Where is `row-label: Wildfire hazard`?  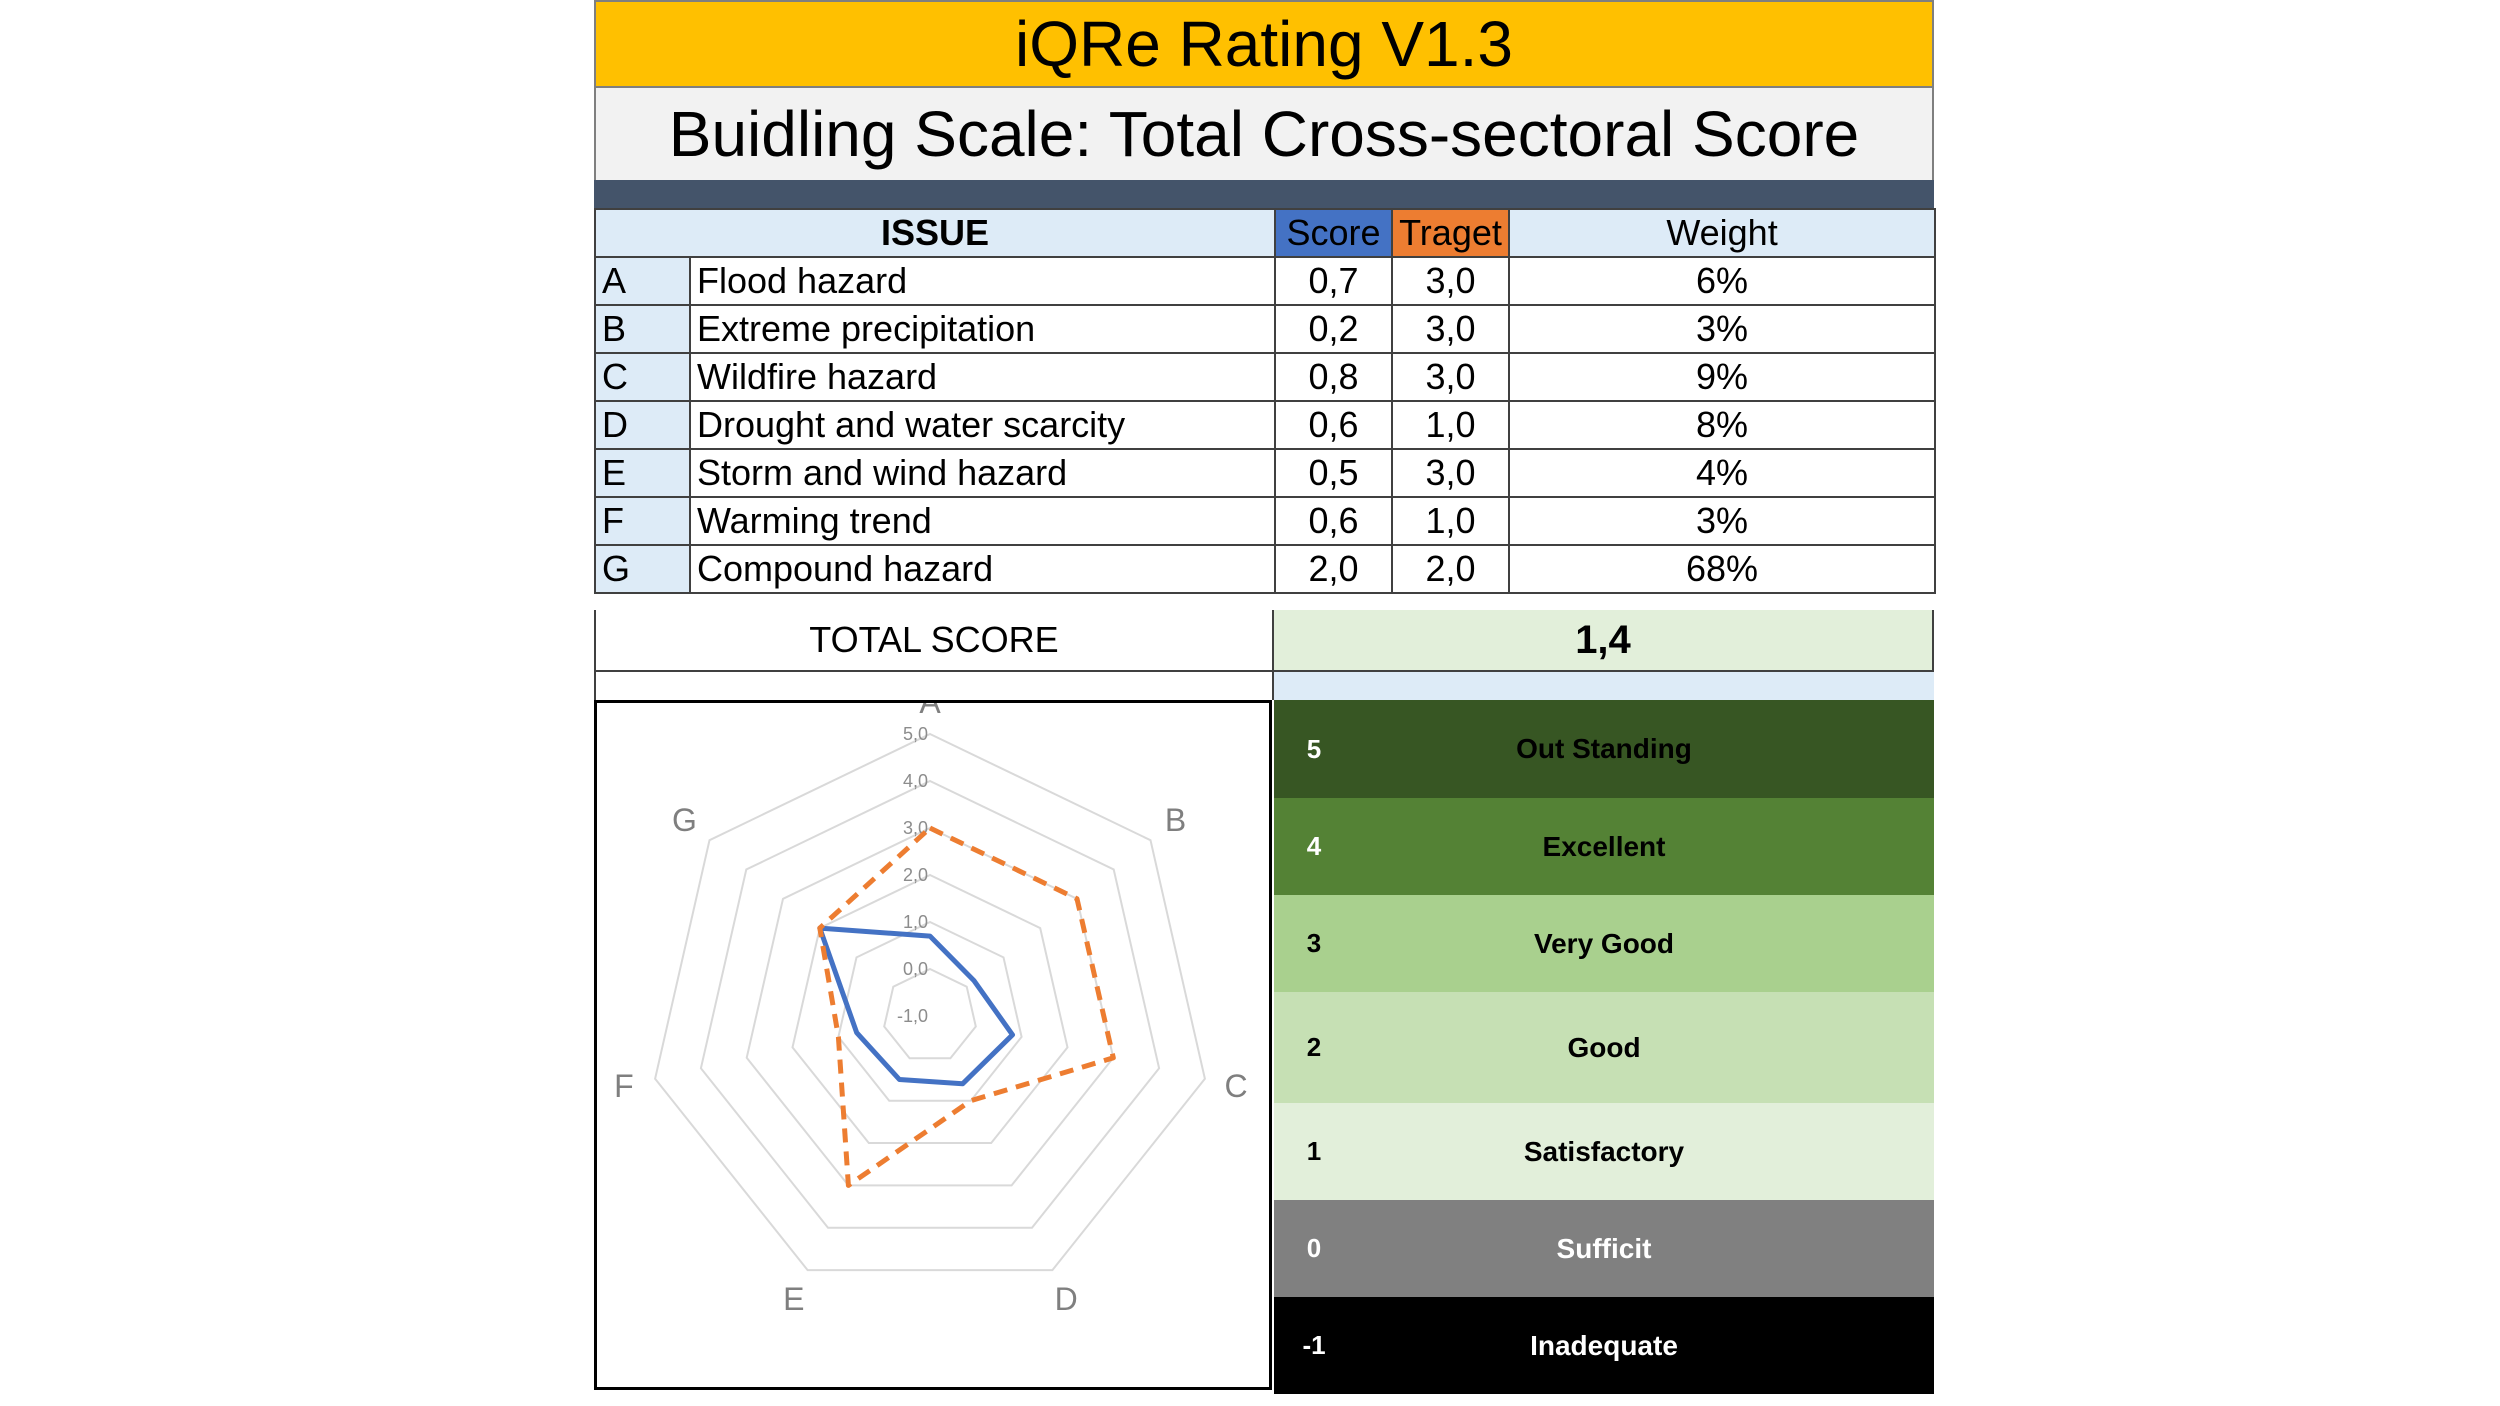
row-label: Wildfire hazard is located at coordinates (982, 377).